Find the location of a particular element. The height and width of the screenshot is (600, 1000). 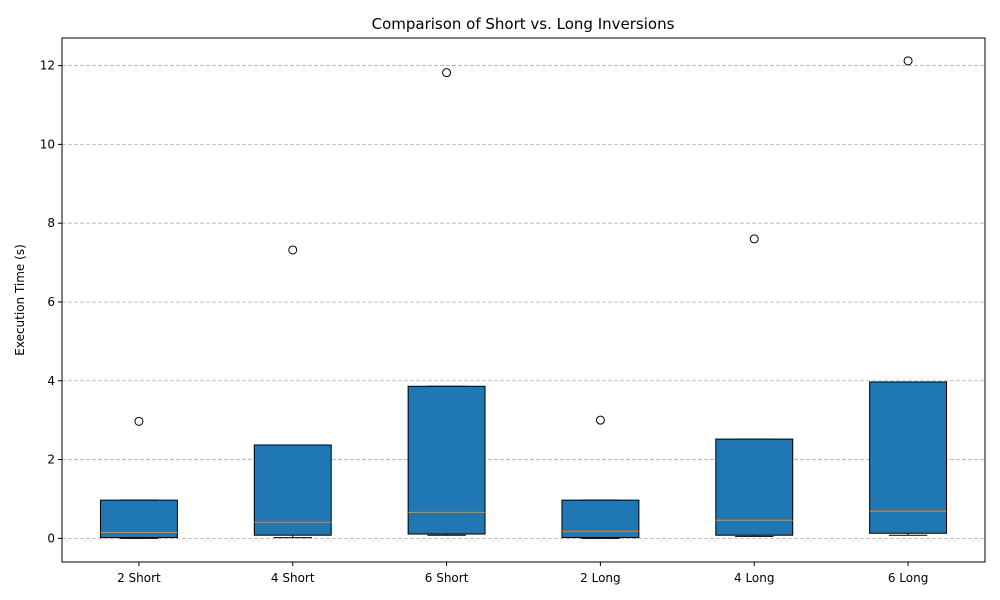

x-tick-label: 2 Short is located at coordinates (139, 578).